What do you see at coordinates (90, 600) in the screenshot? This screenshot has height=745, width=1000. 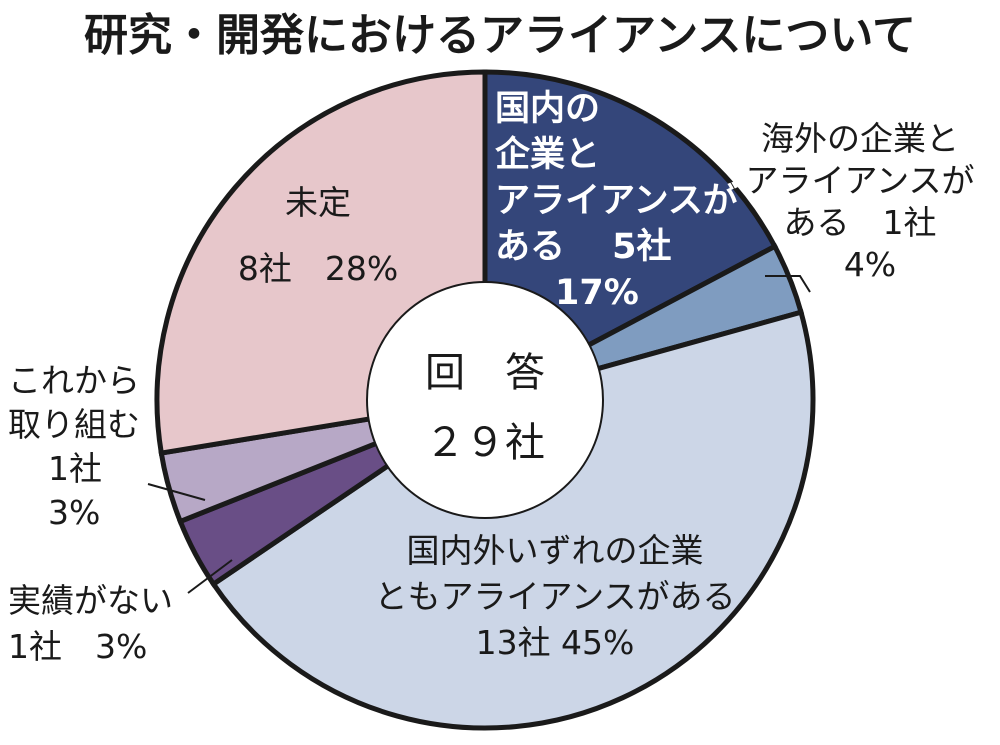 I see `slice-label-no-record-line-1: 実績がない` at bounding box center [90, 600].